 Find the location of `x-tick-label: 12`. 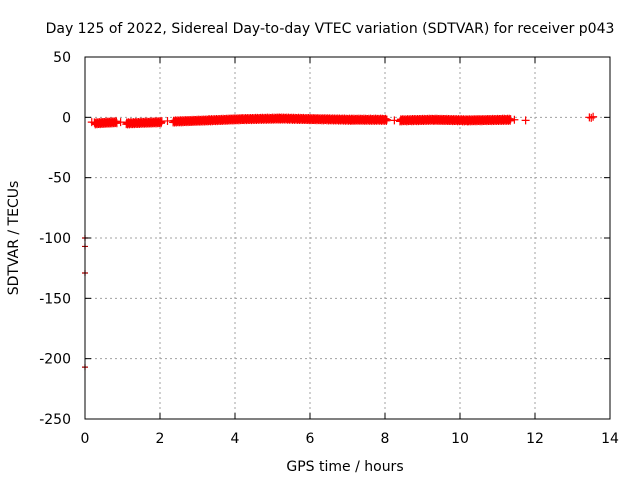

x-tick-label: 12 is located at coordinates (535, 439).